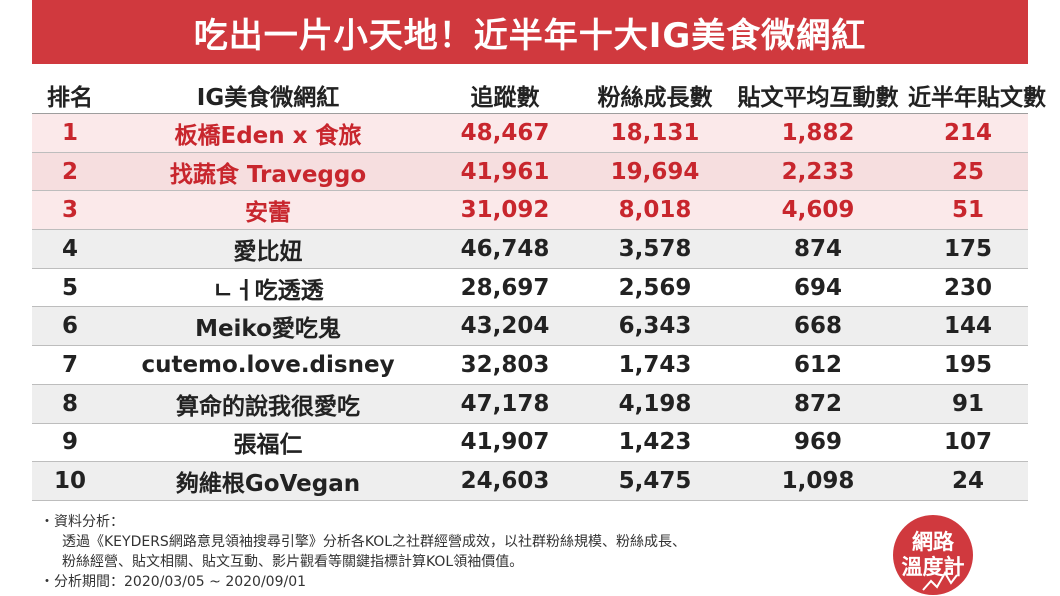 This screenshot has width=1060, height=596. Describe the element at coordinates (817, 326) in the screenshot. I see `engagement-cell: 668` at that location.